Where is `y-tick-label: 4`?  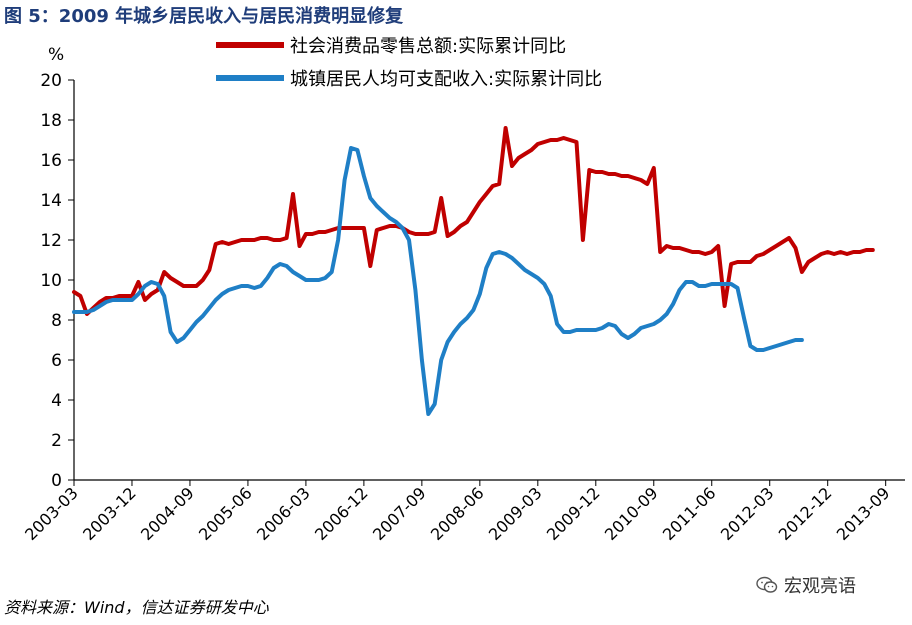 y-tick-label: 4 is located at coordinates (56, 401).